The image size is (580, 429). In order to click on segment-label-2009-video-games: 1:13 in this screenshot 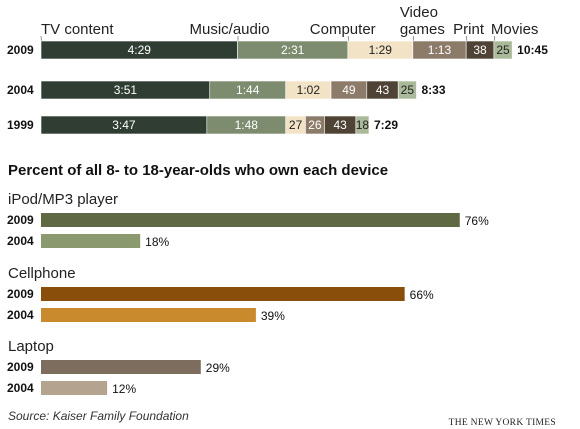, I will do `click(440, 50)`.